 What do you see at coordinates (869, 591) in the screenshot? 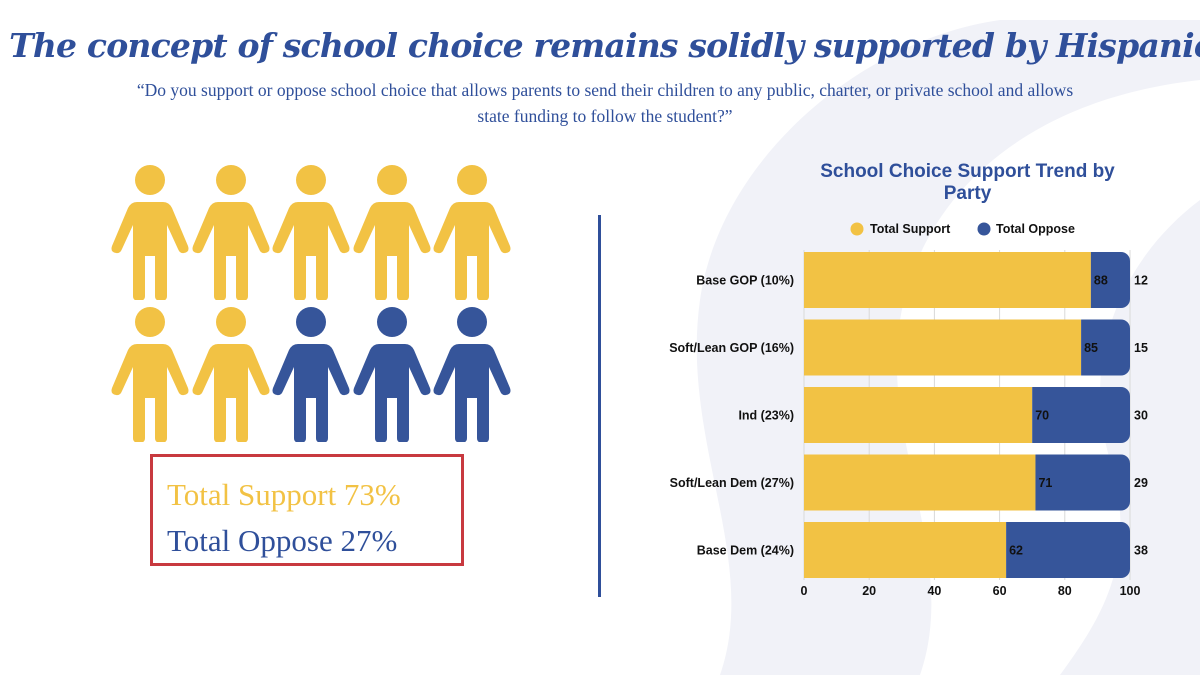
I see `x-tick-label-1: 20` at bounding box center [869, 591].